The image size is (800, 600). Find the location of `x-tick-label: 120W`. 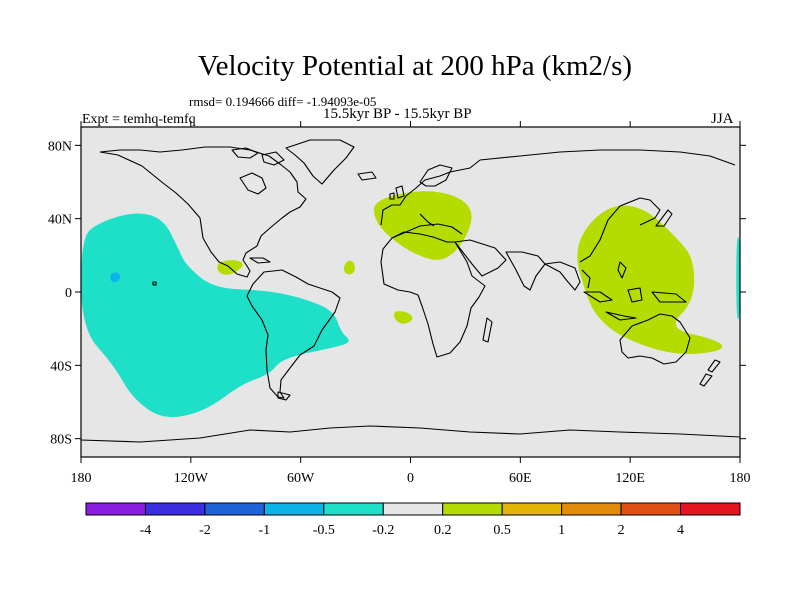

x-tick-label: 120W is located at coordinates (191, 478).